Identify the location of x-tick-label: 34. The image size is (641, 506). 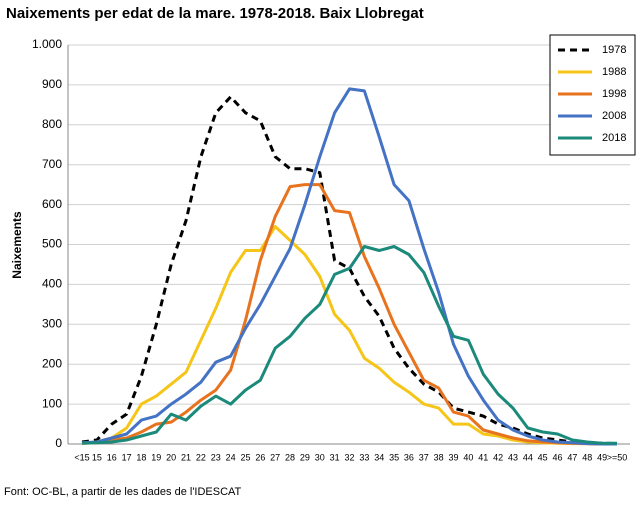
(379, 457).